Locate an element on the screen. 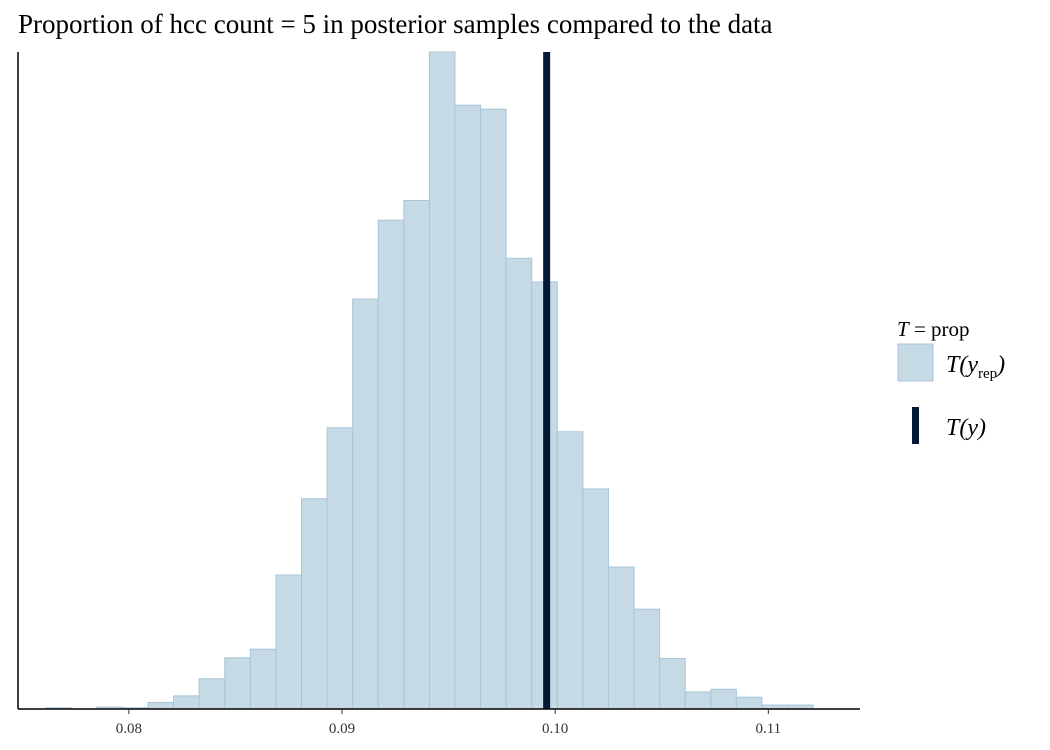 The height and width of the screenshot is (750, 1050). legend: T = prop T(yrep) T(y) is located at coordinates (951, 380).